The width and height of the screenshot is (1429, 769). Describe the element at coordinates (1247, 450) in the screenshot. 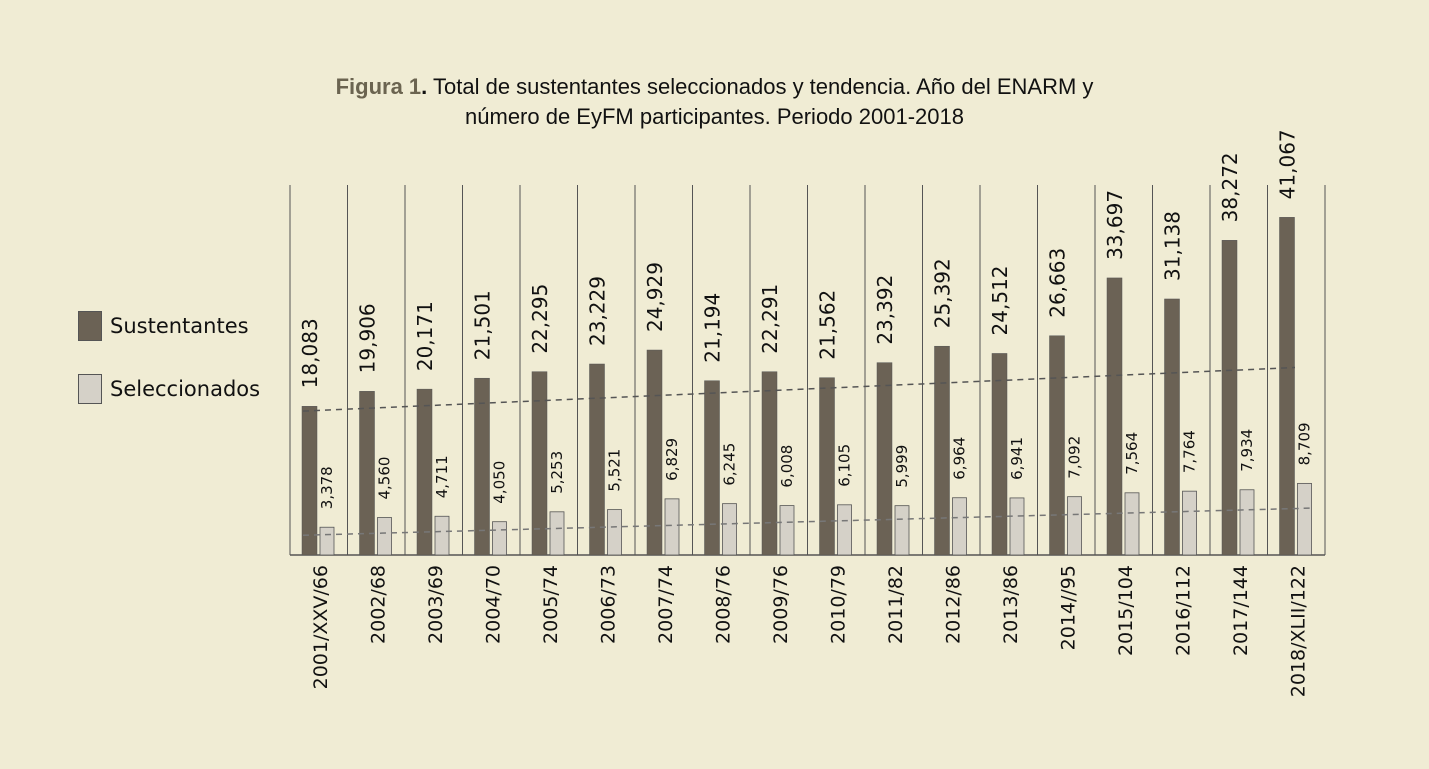

I see `data-label-seleccionados: 7,934` at that location.